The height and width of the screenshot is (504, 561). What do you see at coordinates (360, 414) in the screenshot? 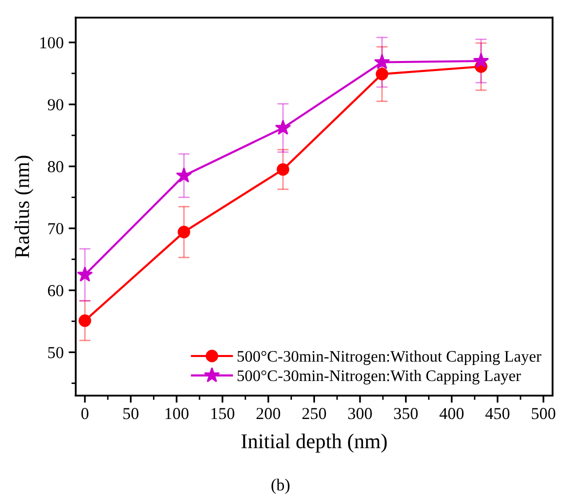
I see `x-tick-label: 300` at bounding box center [360, 414].